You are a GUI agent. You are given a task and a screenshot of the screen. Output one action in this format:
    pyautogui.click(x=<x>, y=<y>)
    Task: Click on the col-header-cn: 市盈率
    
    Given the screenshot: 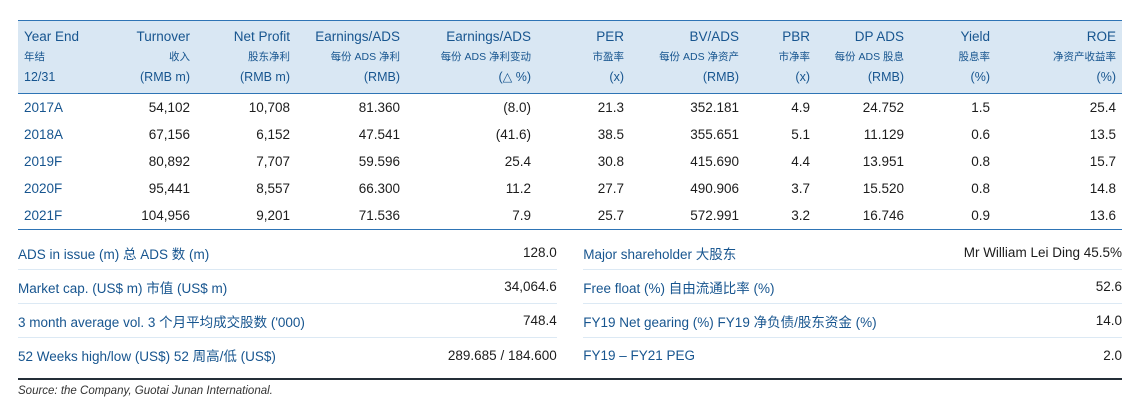 What is the action you would take?
    pyautogui.click(x=608, y=57)
    